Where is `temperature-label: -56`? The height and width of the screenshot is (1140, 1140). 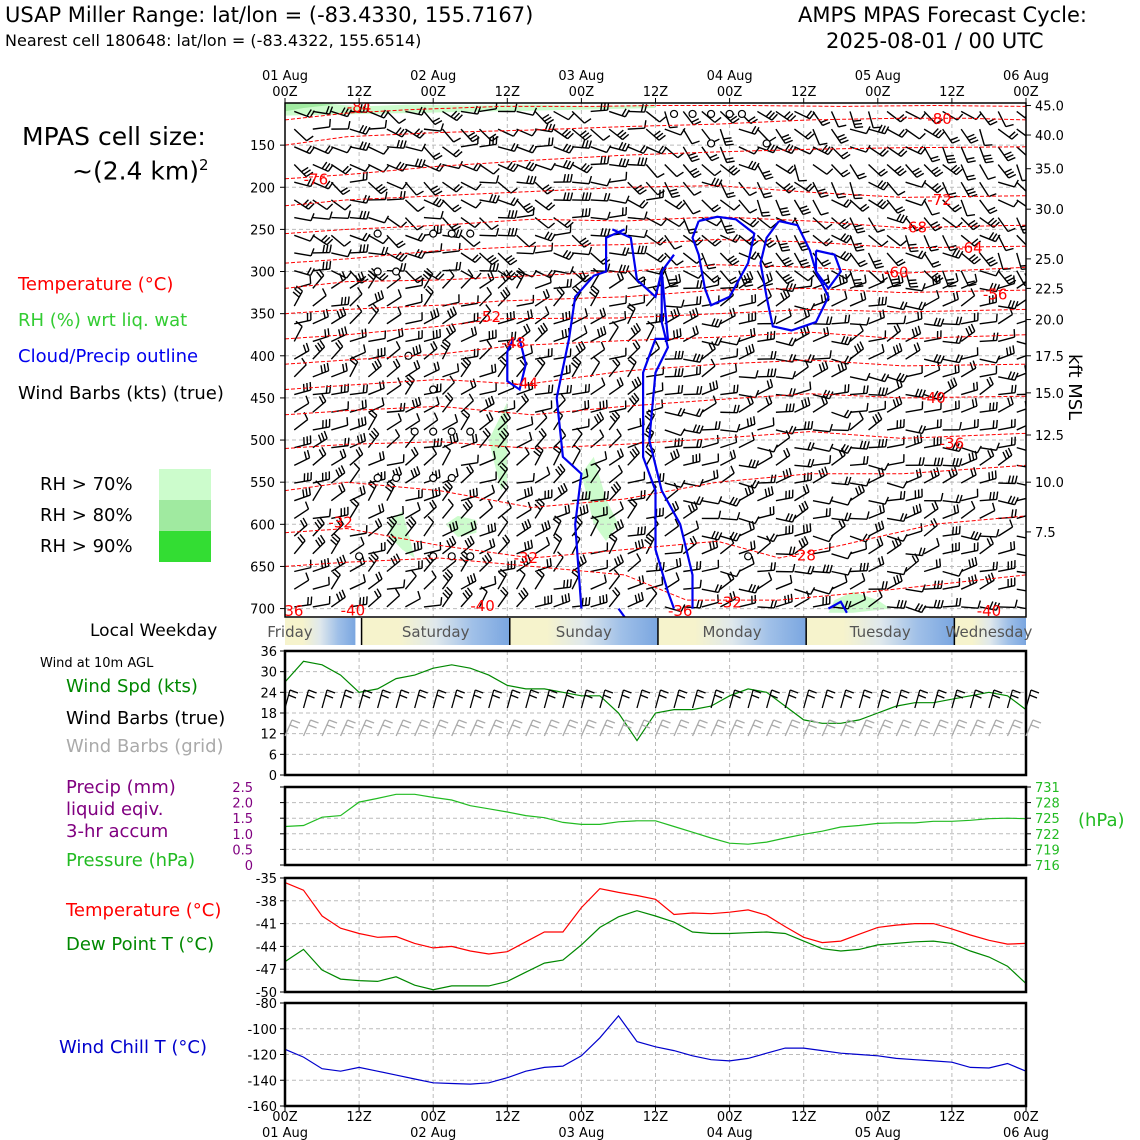
temperature-label: -56 is located at coordinates (995, 294).